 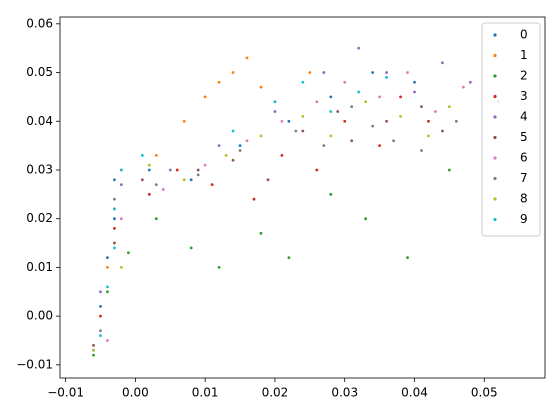 What do you see at coordinates (39, 267) in the screenshot?
I see `y-tick-label: 0.01` at bounding box center [39, 267].